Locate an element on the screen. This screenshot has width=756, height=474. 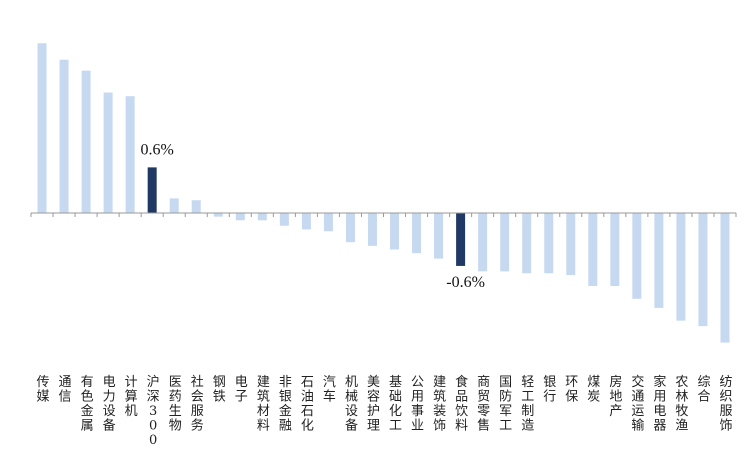
data-labels: 0.6% -0.6% is located at coordinates (313, 216).